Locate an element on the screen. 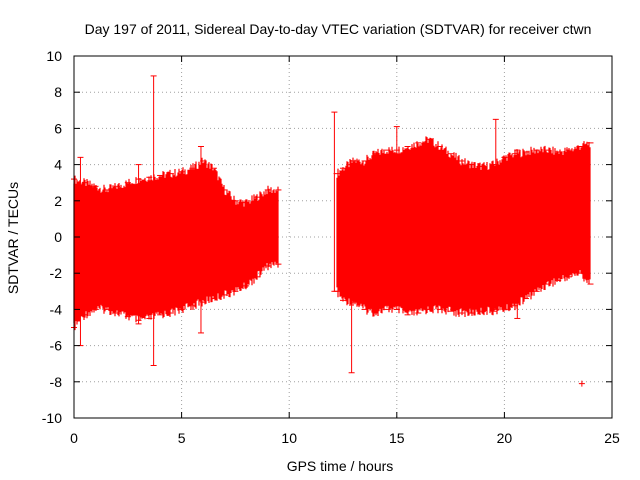  outlier-point is located at coordinates (581, 383).